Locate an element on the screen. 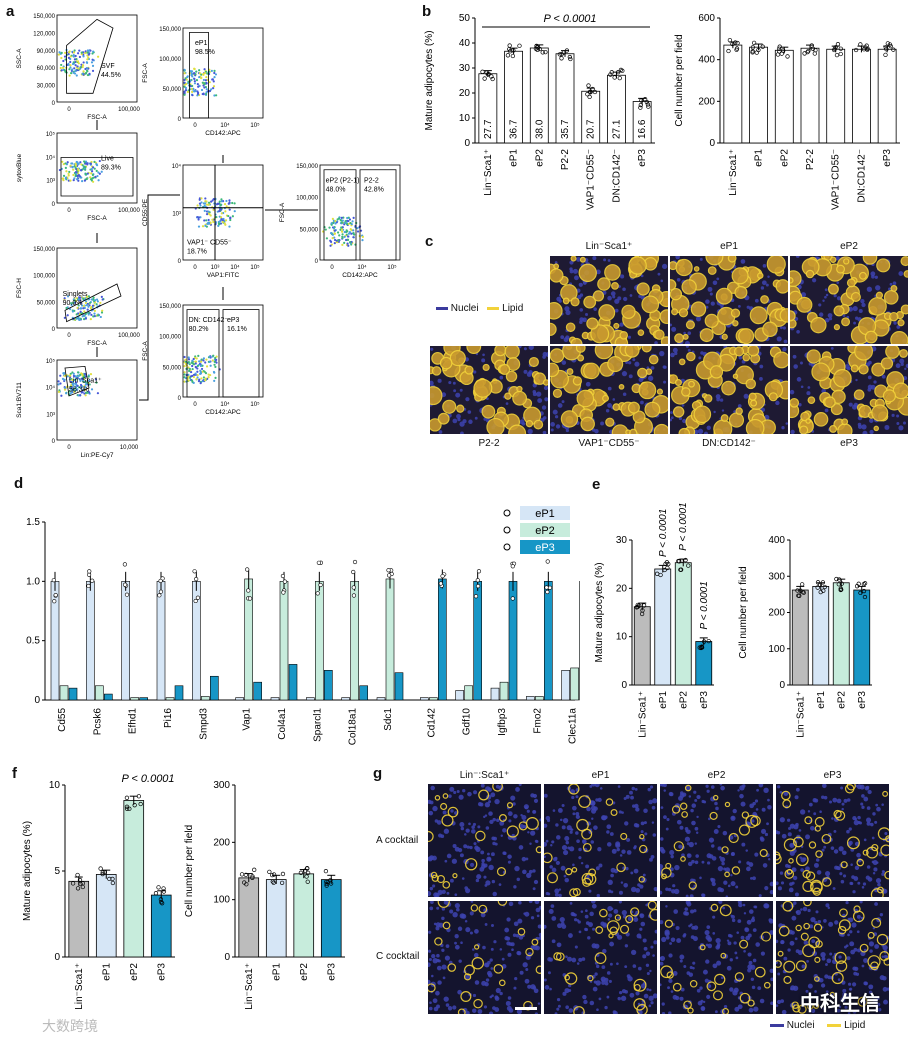  g-image-a-lin is located at coordinates (484, 840).